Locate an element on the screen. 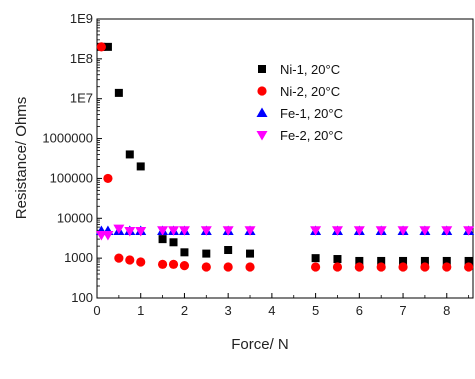 This screenshot has height=379, width=475. x-tick-label: 6 is located at coordinates (359, 310).